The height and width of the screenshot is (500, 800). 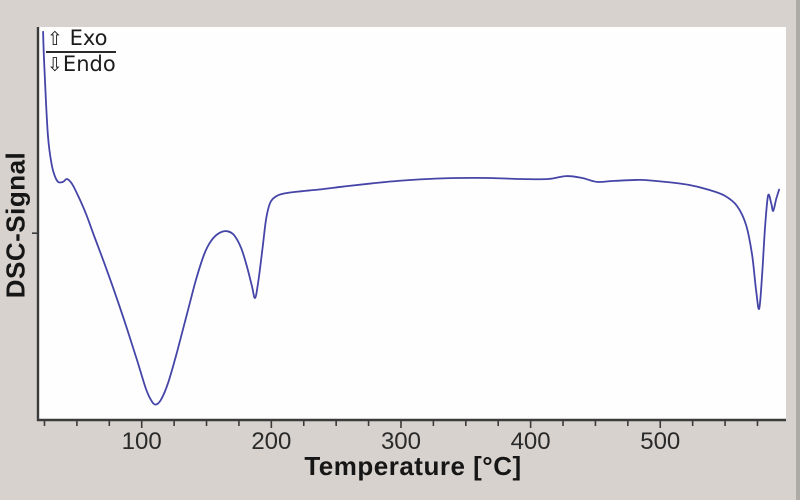 What do you see at coordinates (798, 250) in the screenshot?
I see `scan-edge-shadow` at bounding box center [798, 250].